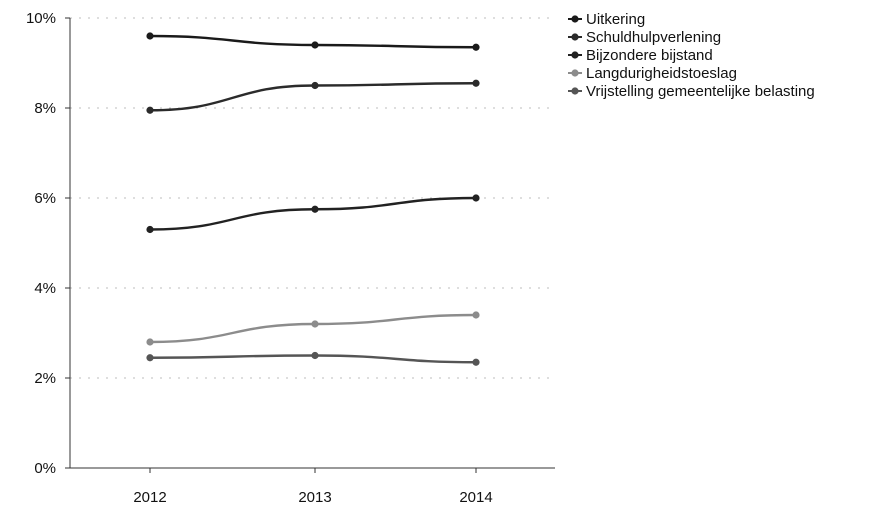  What do you see at coordinates (48, 243) in the screenshot?
I see `y-tick-labels: 0% 2% 4% 6% 8% 10%` at bounding box center [48, 243].